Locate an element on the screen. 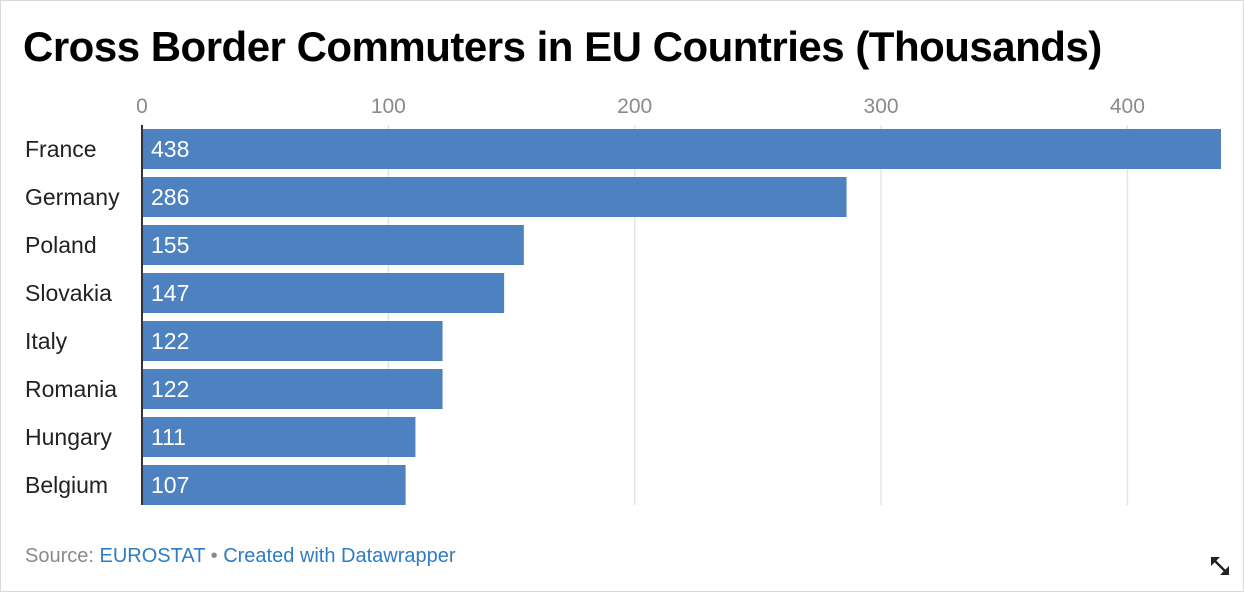  bar-hungary is located at coordinates (279, 437).